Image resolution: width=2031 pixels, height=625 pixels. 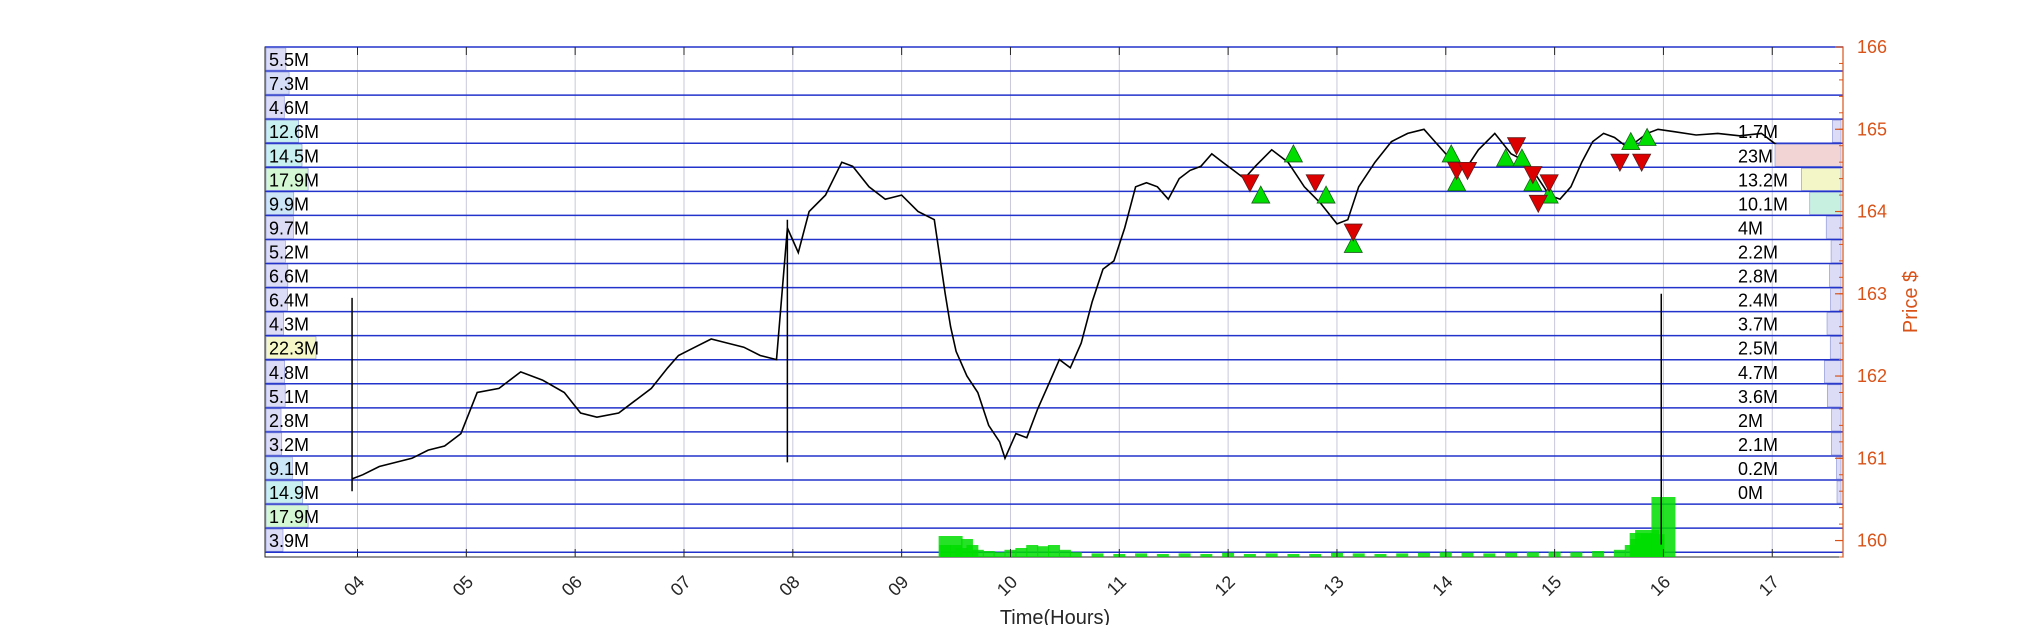 What do you see at coordinates (289, 469) in the screenshot?
I see `volume-profile-label: 9.1M` at bounding box center [289, 469].